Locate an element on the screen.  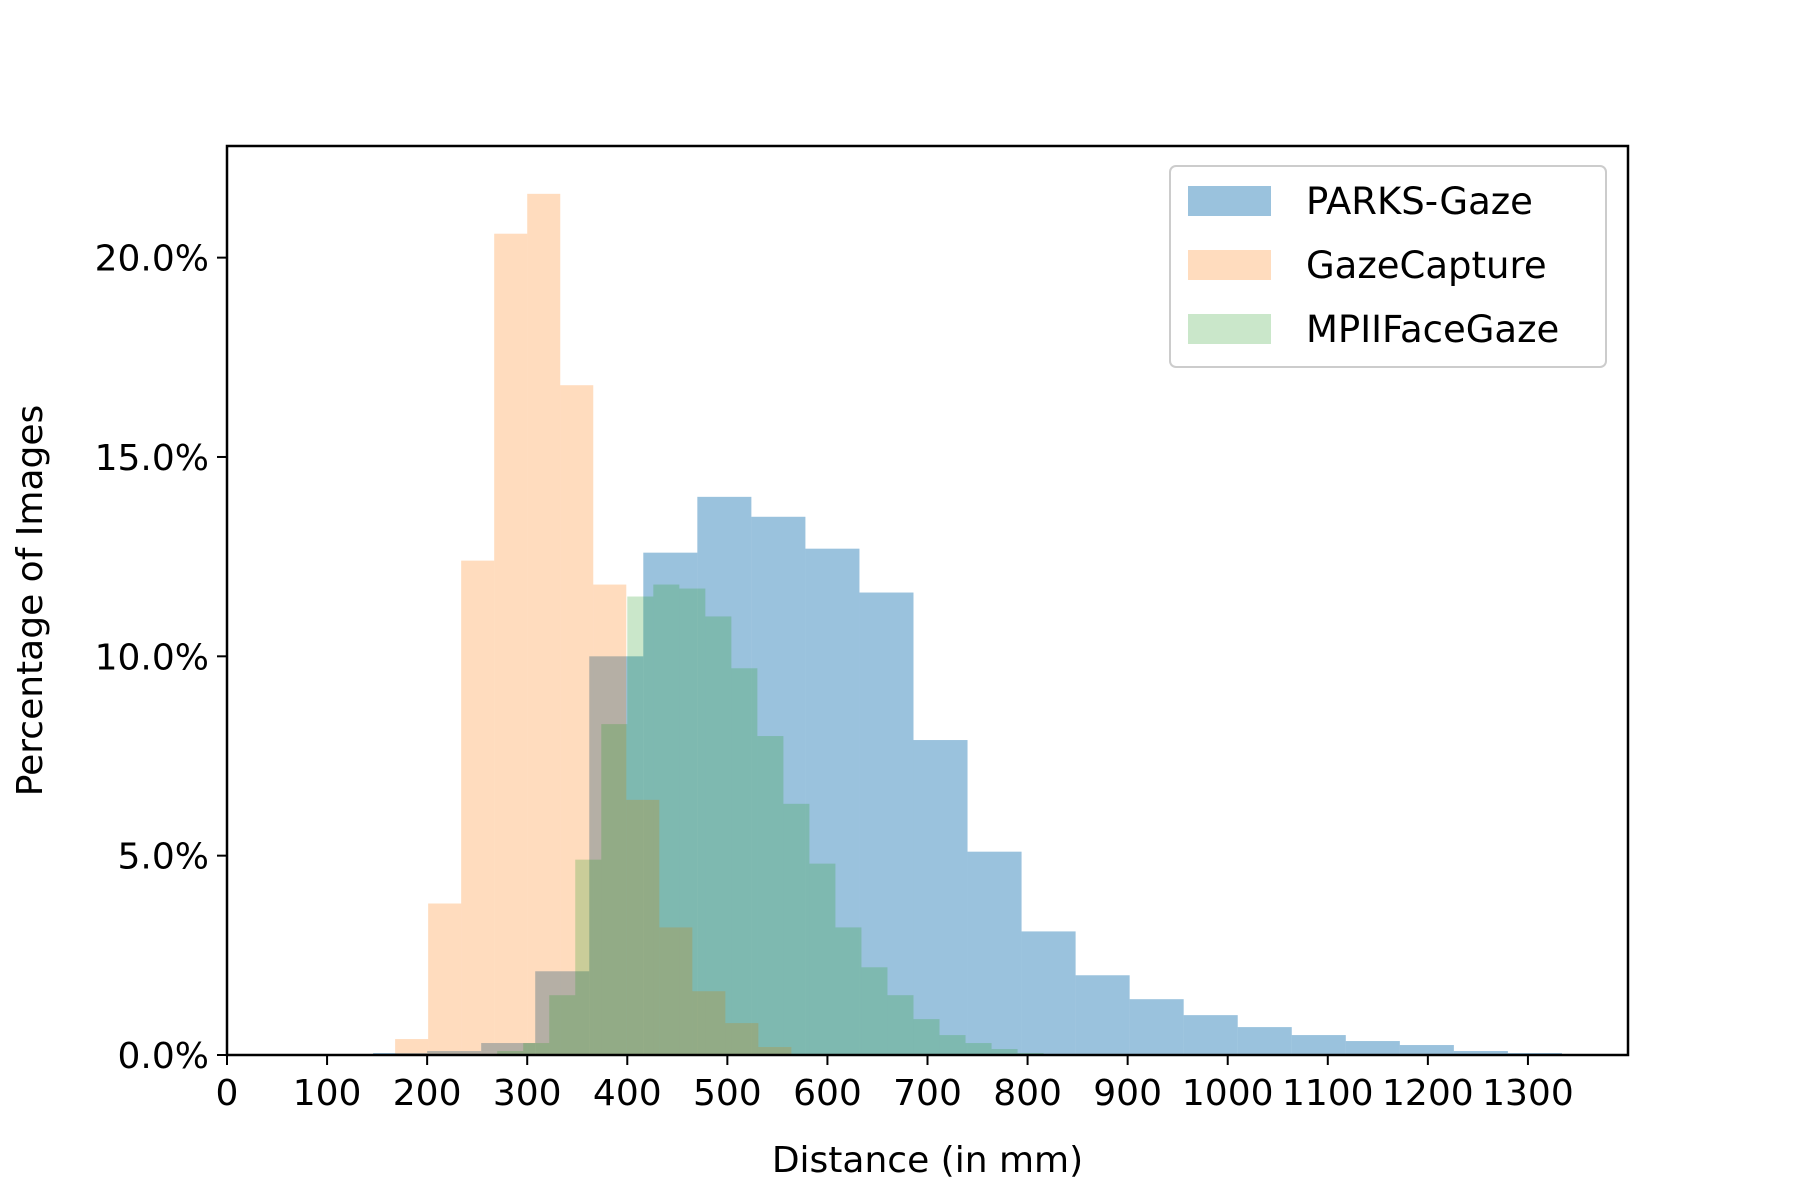
legend-box is located at coordinates (1388, 266).